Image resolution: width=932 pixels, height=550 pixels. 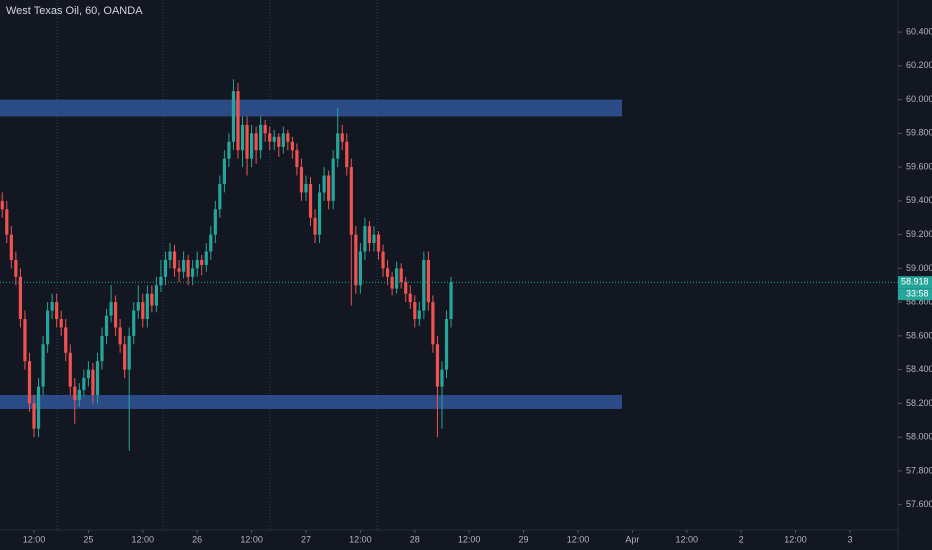 What do you see at coordinates (632, 539) in the screenshot?
I see `x-tick-label: Apr` at bounding box center [632, 539].